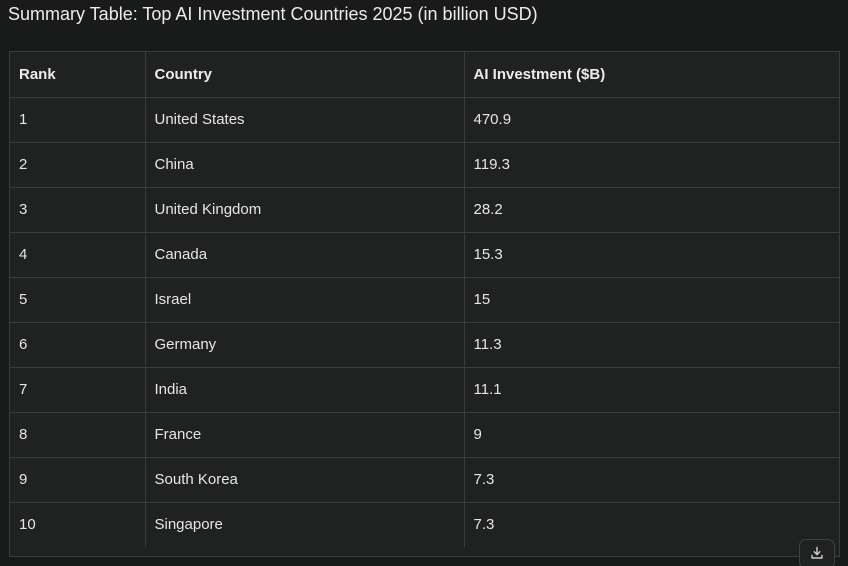 The width and height of the screenshot is (848, 566). I want to click on table-row: 9 South Korea 7.3, so click(424, 480).